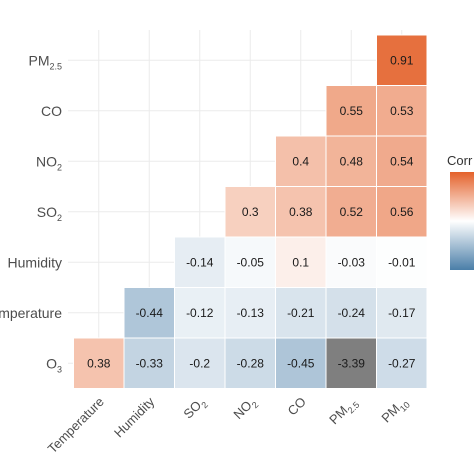  I want to click on cell-value-label: -0.14, so click(200, 262).